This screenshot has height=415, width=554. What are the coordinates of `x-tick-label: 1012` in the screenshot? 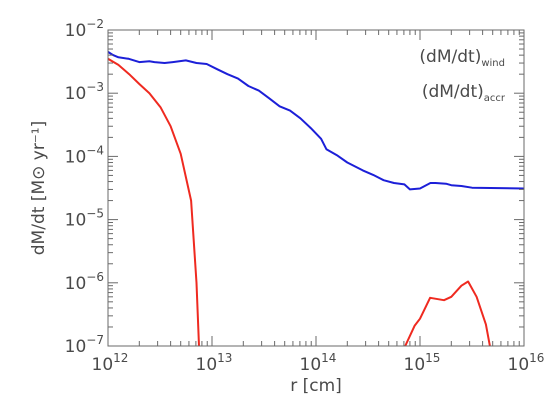 It's located at (110, 363).